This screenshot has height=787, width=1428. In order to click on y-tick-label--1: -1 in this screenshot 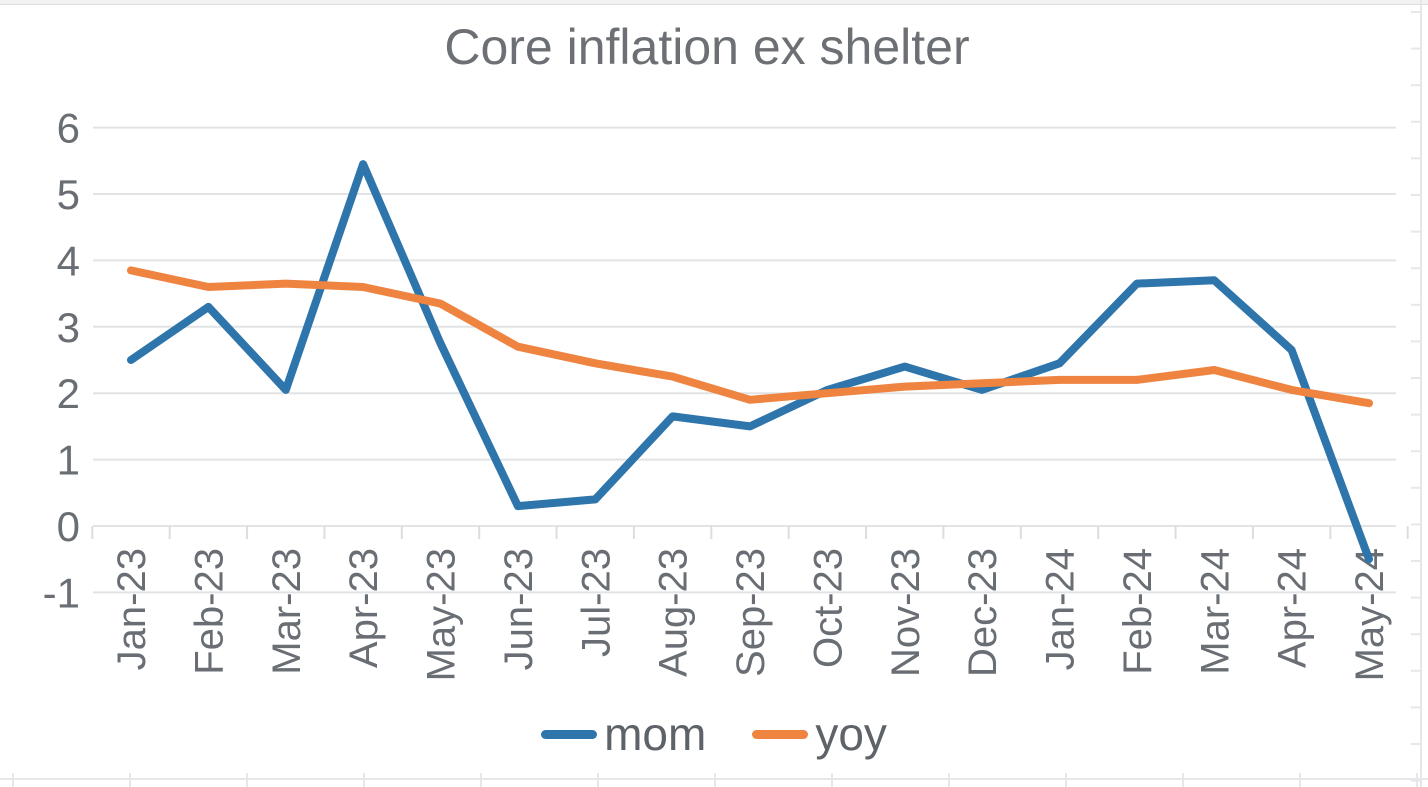, I will do `click(61, 592)`.